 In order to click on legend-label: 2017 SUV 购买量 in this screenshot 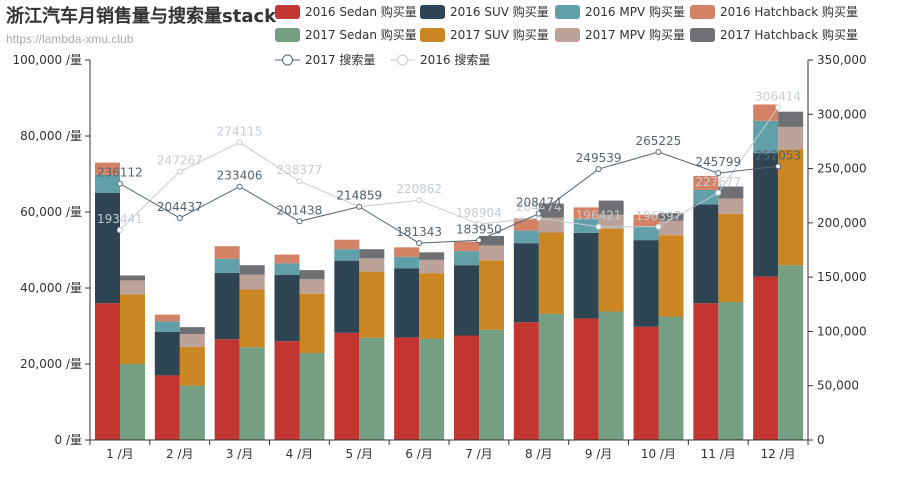, I will do `click(499, 34)`.